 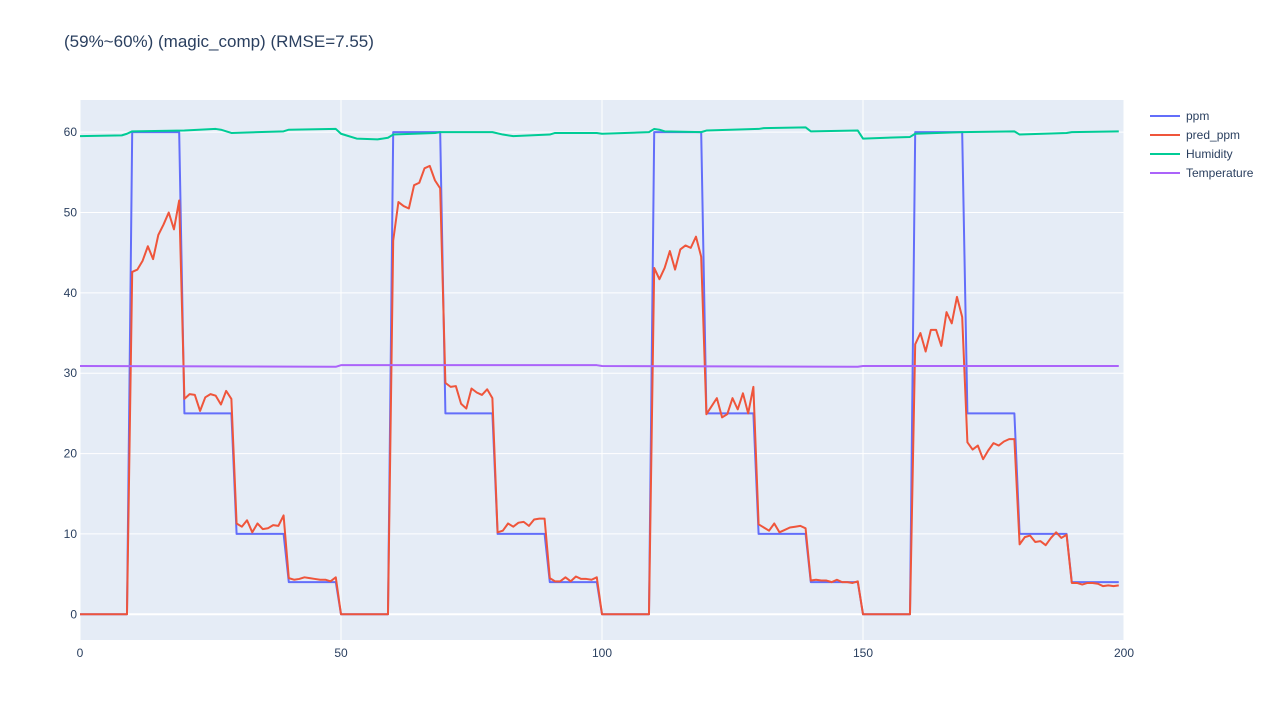 I want to click on x-tick-label: 200, so click(x=1124, y=653).